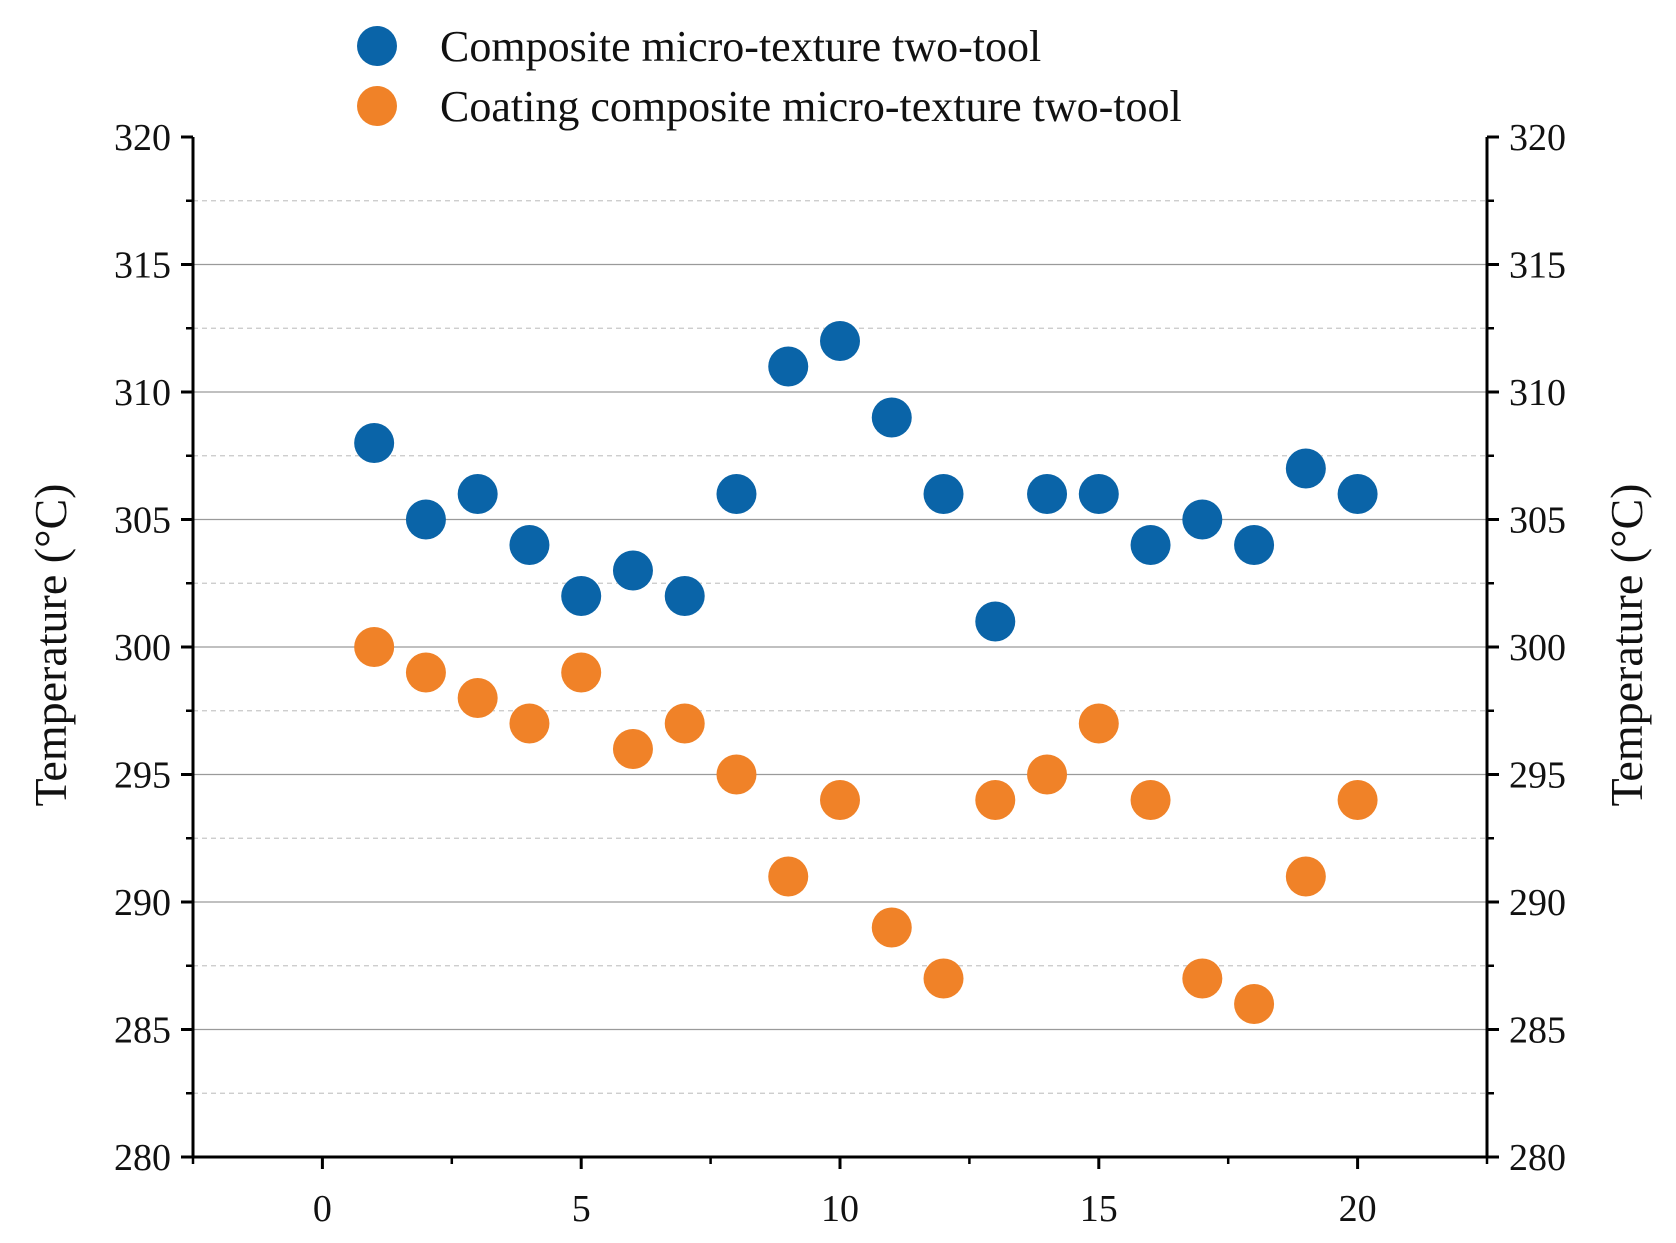  I want to click on y-tick-label-right: 315, so click(1537, 266).